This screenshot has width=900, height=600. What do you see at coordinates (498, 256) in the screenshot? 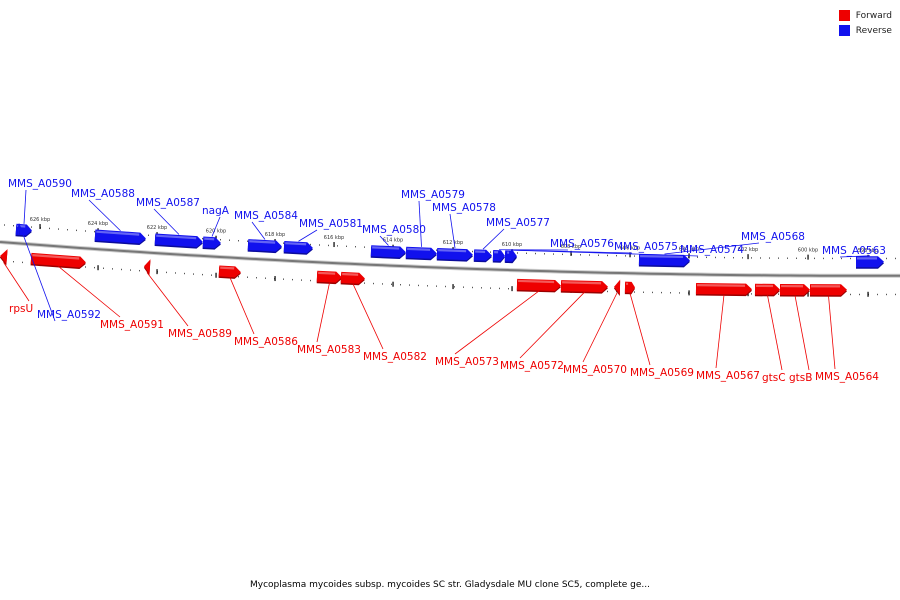
I see `gene-arrow-MMS_A0576` at bounding box center [498, 256].